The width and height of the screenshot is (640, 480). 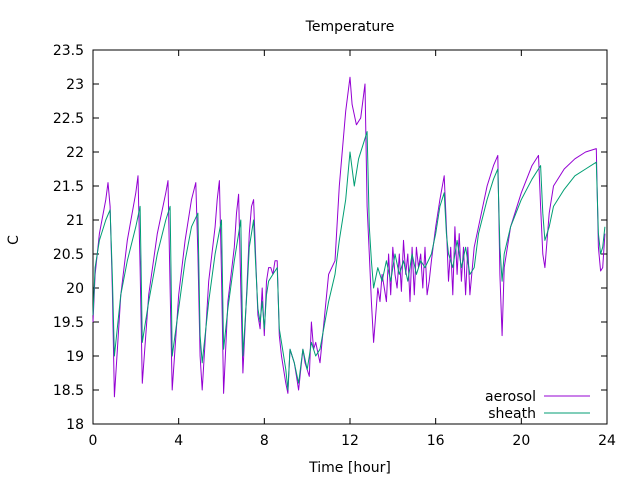 What do you see at coordinates (68, 119) in the screenshot?
I see `y-tick-label: 22.5` at bounding box center [68, 119].